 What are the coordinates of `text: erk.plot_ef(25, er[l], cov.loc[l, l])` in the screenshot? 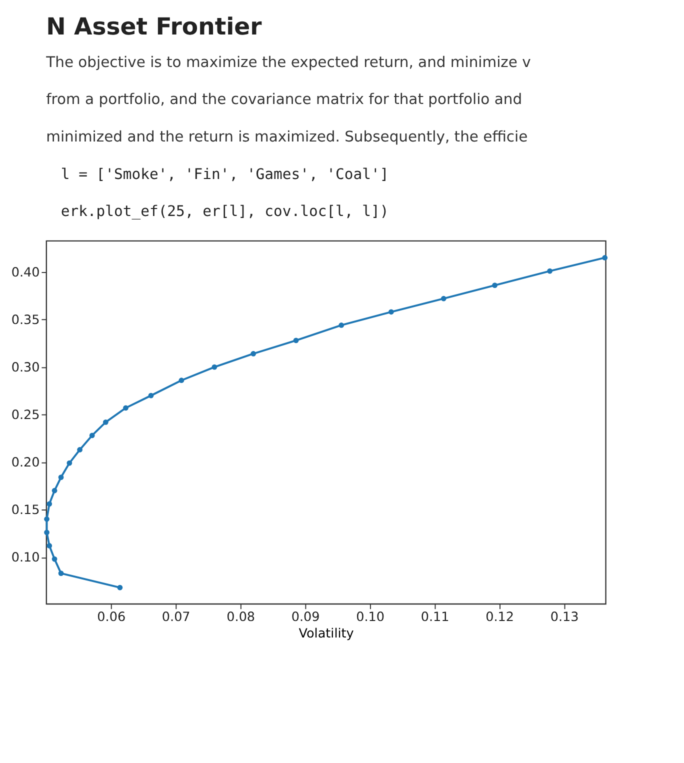 It's located at (224, 211).